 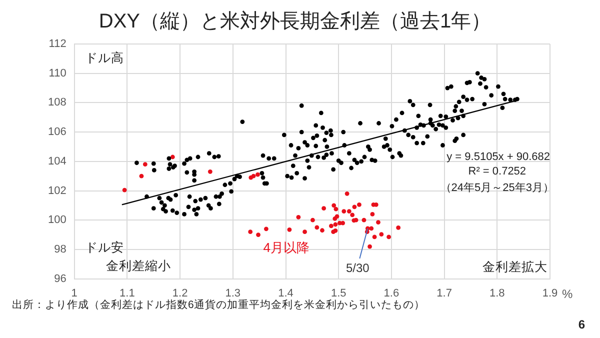 What do you see at coordinates (57, 73) in the screenshot?
I see `y-tick-label: 110` at bounding box center [57, 73].